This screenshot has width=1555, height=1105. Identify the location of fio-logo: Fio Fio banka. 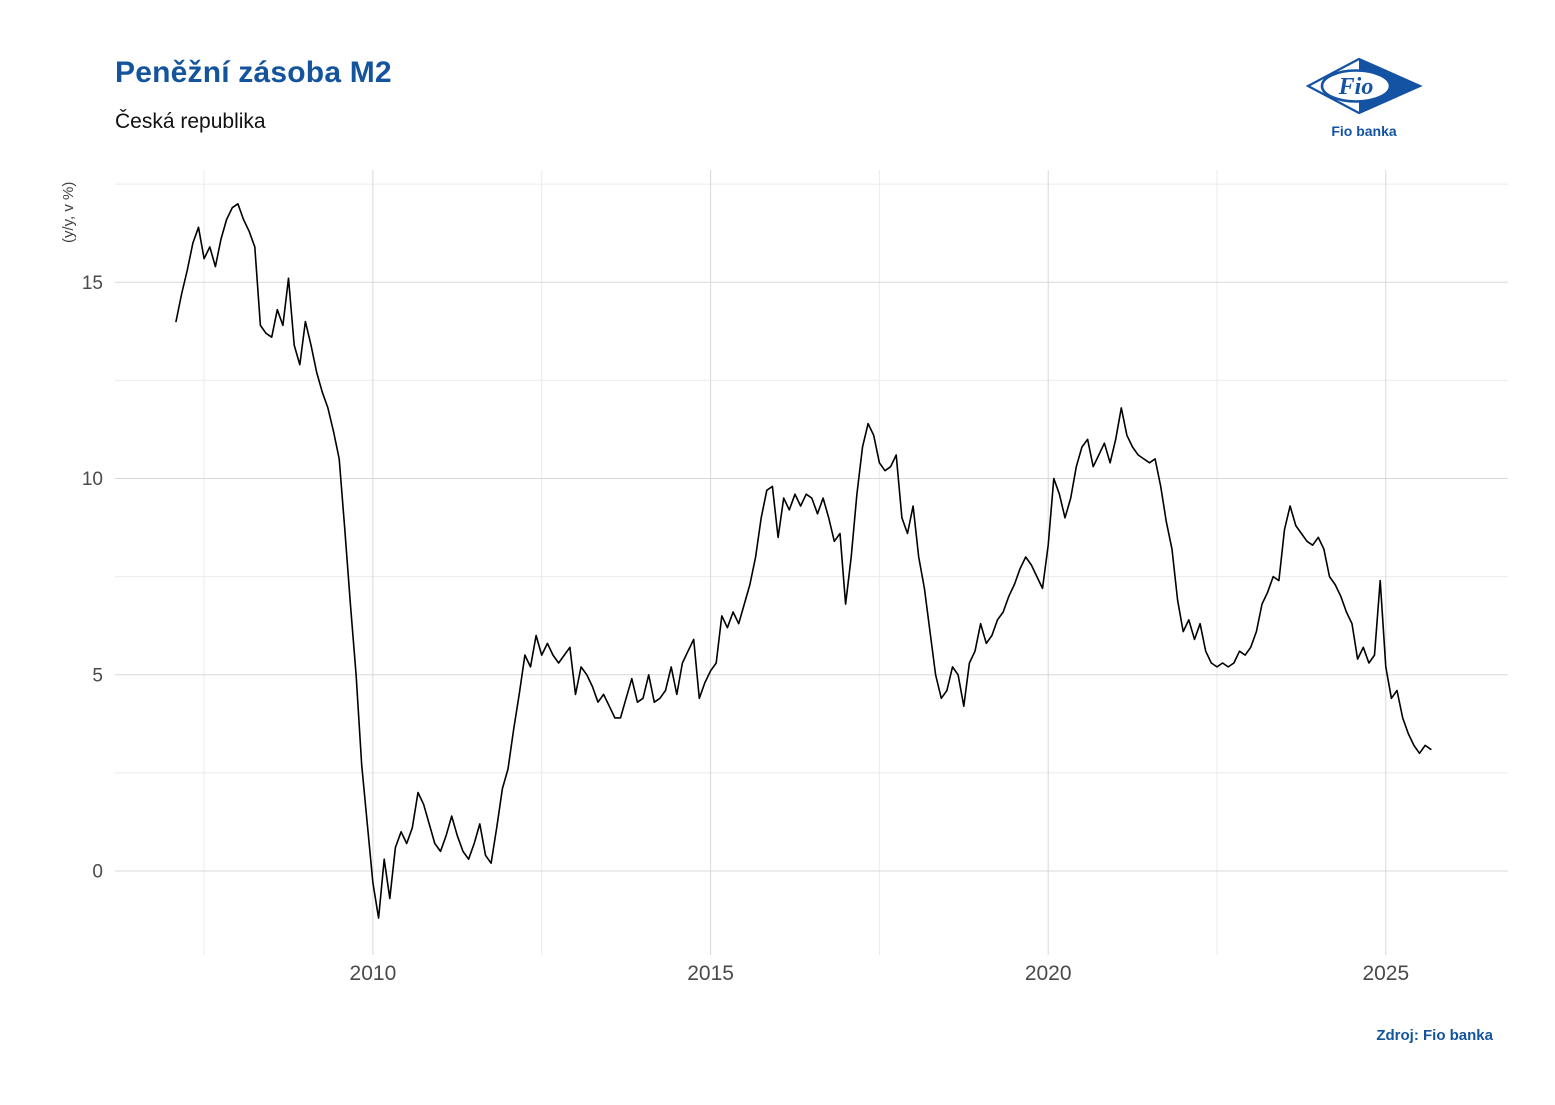
(1364, 97).